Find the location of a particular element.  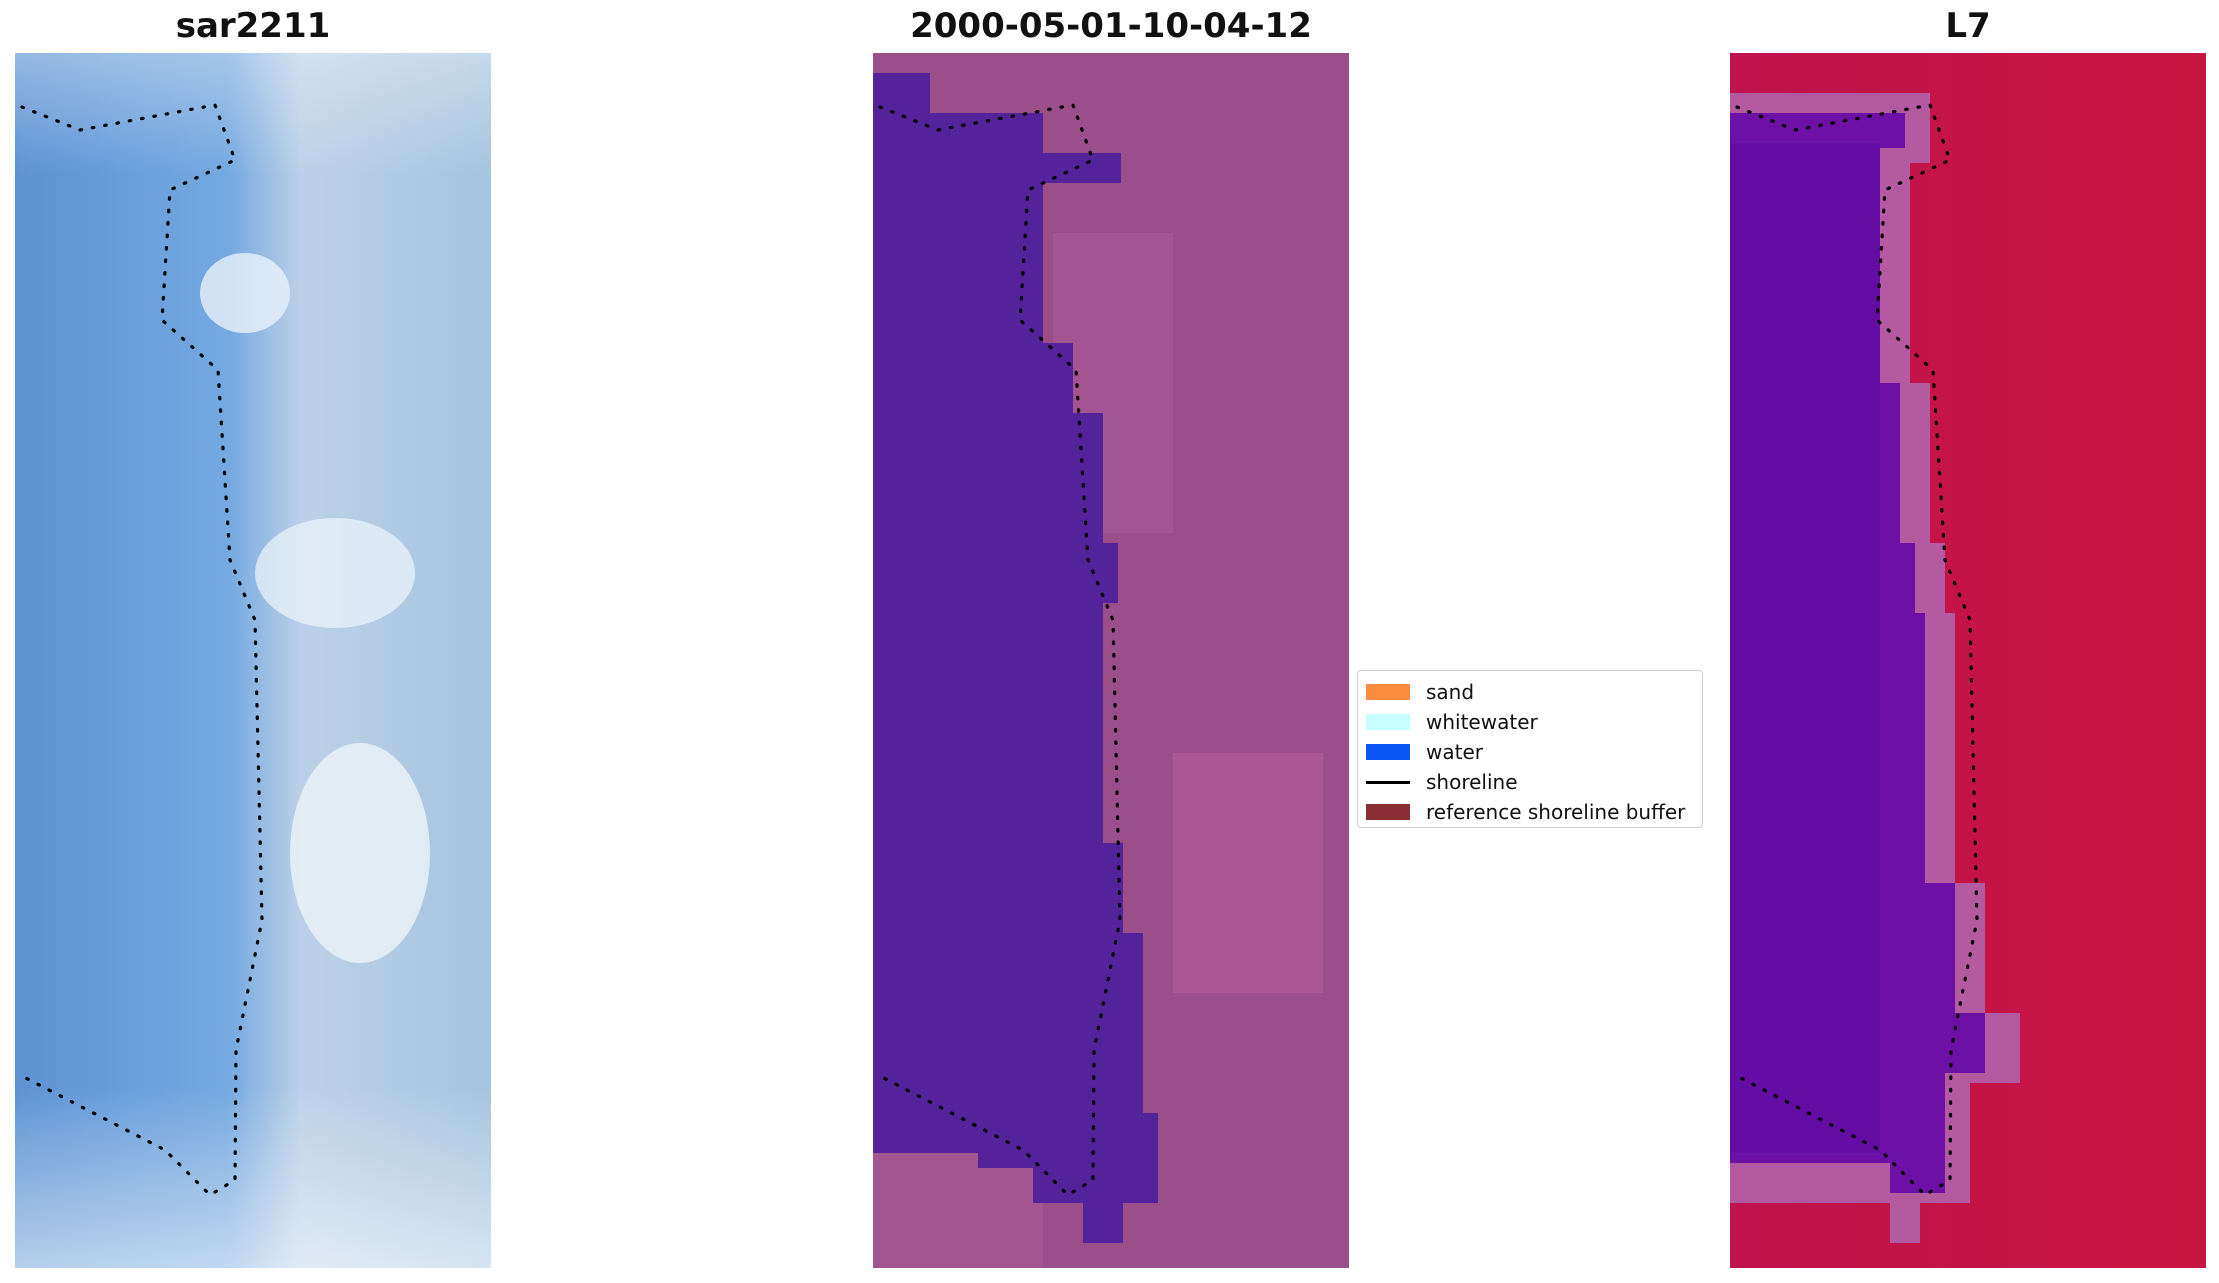

legend-label-water: water is located at coordinates (1454, 752).